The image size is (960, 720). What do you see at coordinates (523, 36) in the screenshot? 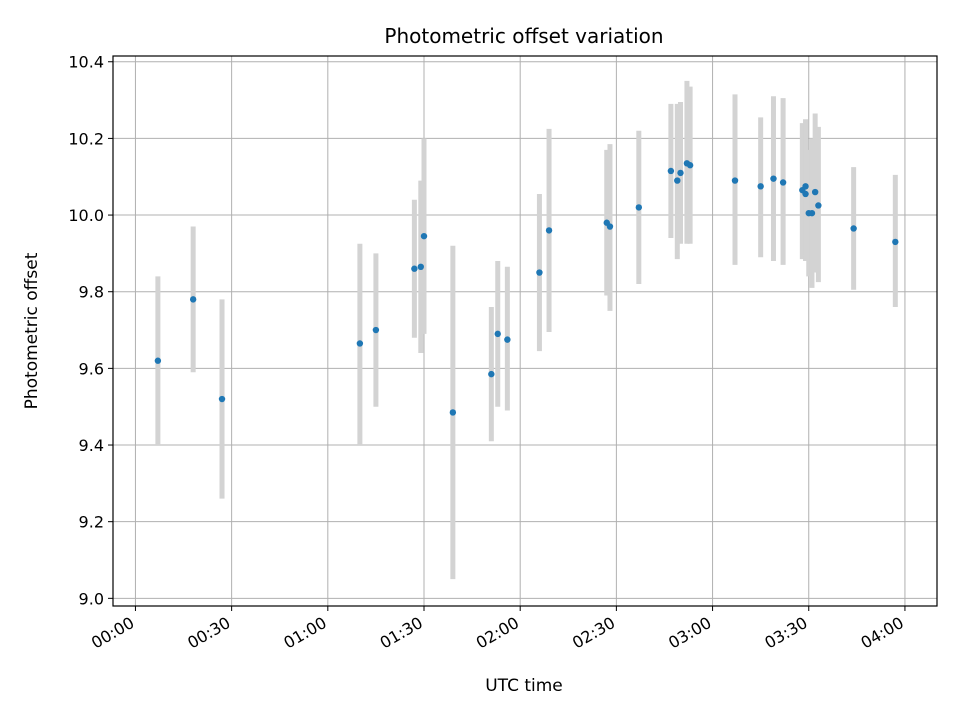
I see `chart-title: Photometric offset variation` at bounding box center [523, 36].